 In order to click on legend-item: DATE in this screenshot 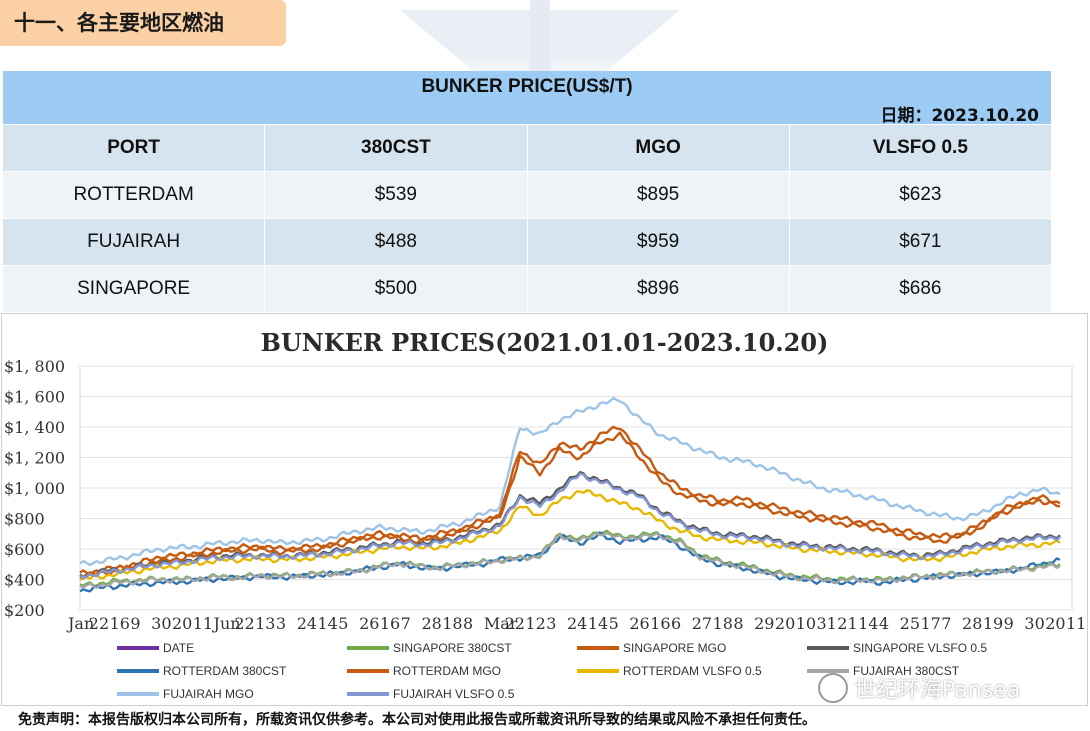, I will do `click(155, 648)`.